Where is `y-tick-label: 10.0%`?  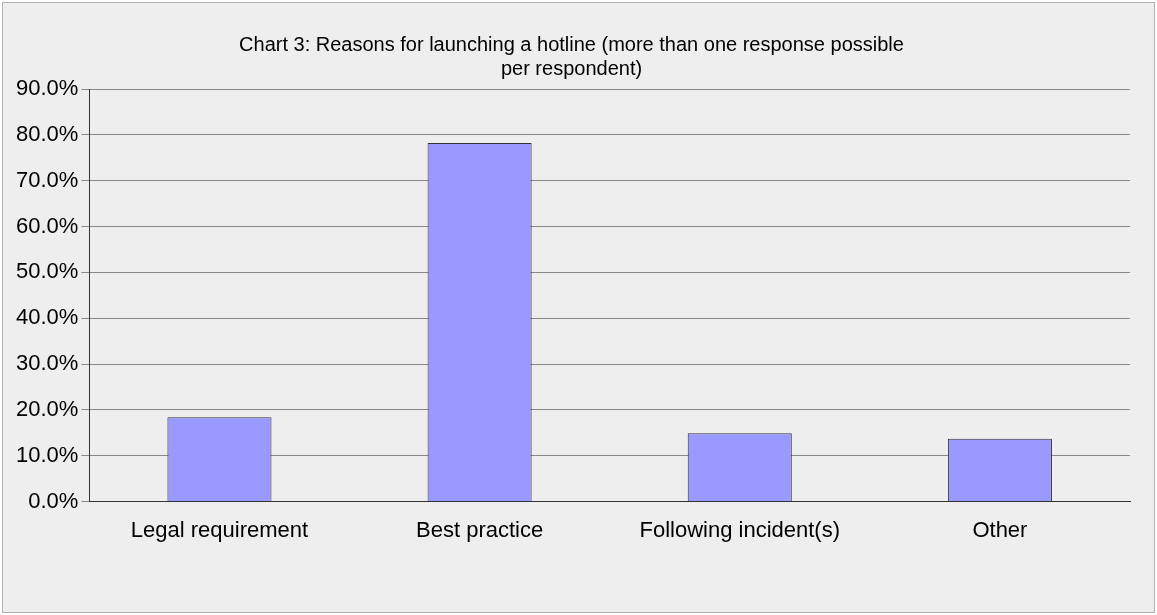 y-tick-label: 10.0% is located at coordinates (47, 454).